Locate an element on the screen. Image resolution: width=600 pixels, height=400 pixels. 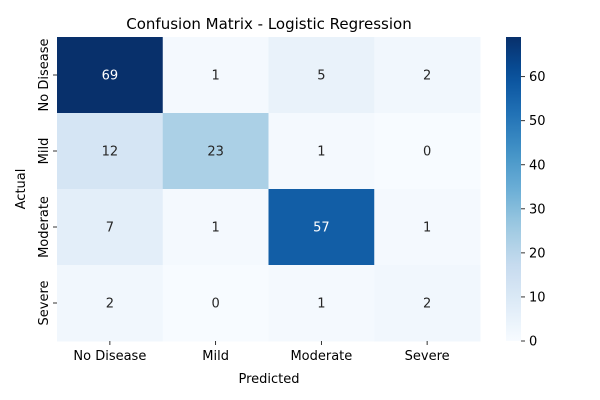
colorbar-tick-label: 50 is located at coordinates (537, 121).